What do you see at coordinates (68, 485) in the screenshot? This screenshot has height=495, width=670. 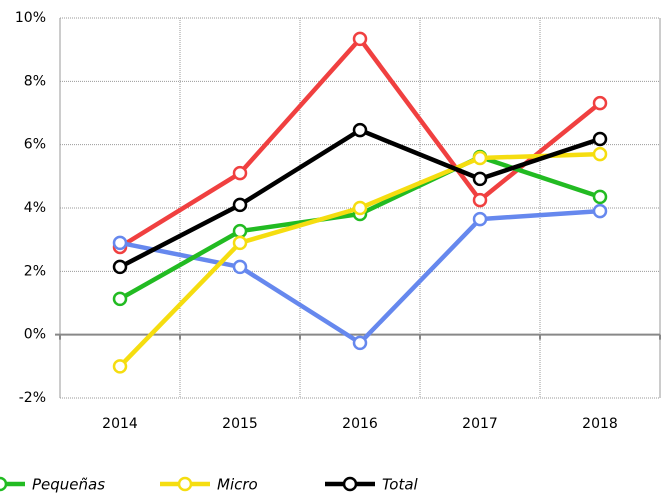 I see `legend-label: Pequeñas` at bounding box center [68, 485].